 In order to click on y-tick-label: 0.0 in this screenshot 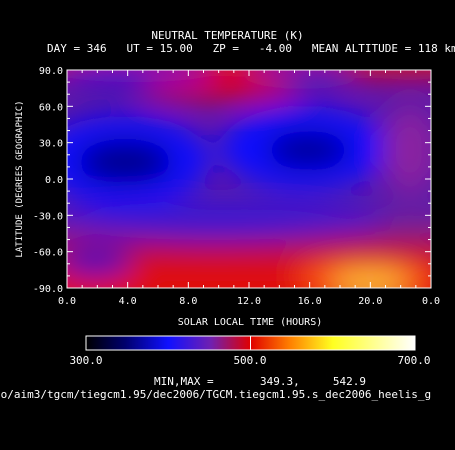, I will do `click(54, 180)`.